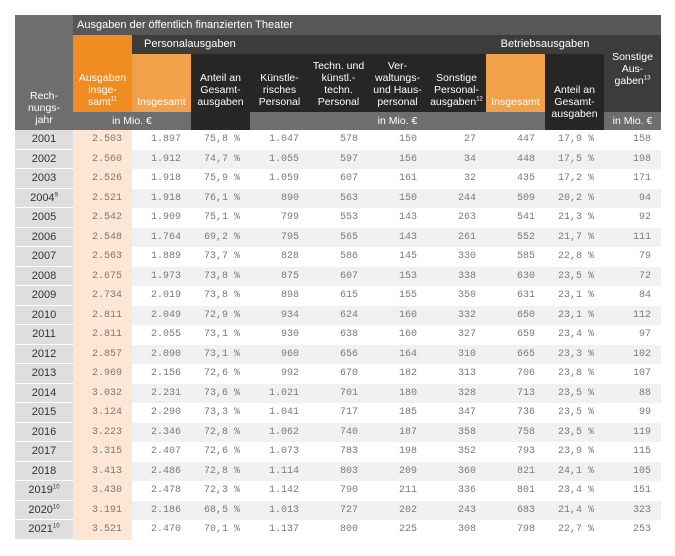 This screenshot has width=675, height=556. What do you see at coordinates (466, 334) in the screenshot?
I see `cell-sonstige-personal: 327` at bounding box center [466, 334].